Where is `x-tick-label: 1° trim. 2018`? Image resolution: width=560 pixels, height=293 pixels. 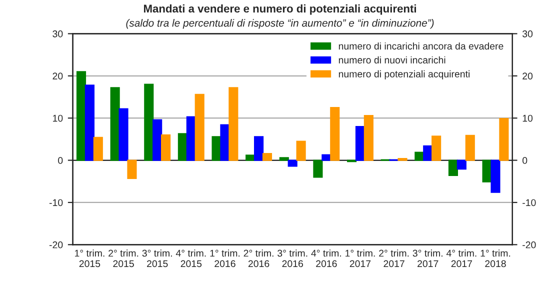 x-tick-label: 1° trim. 2018 is located at coordinates (495, 259).